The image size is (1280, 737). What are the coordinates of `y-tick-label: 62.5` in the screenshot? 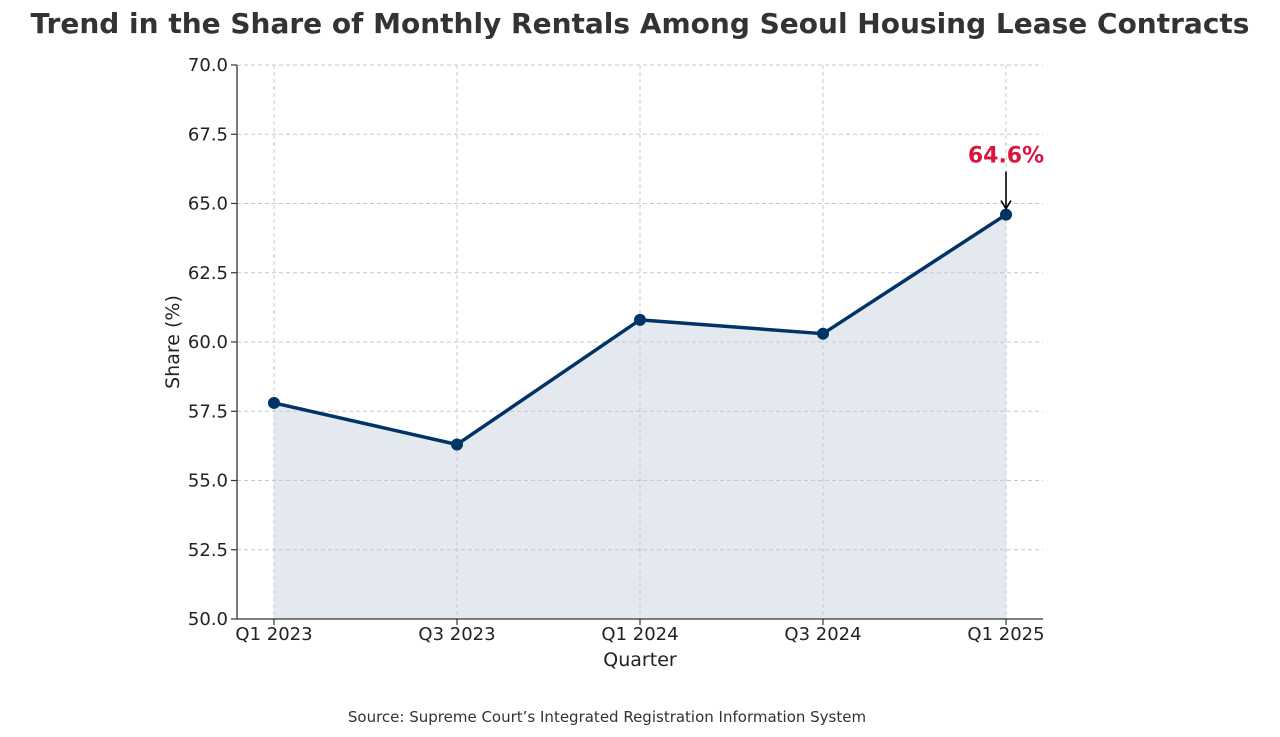 It's located at (208, 273).